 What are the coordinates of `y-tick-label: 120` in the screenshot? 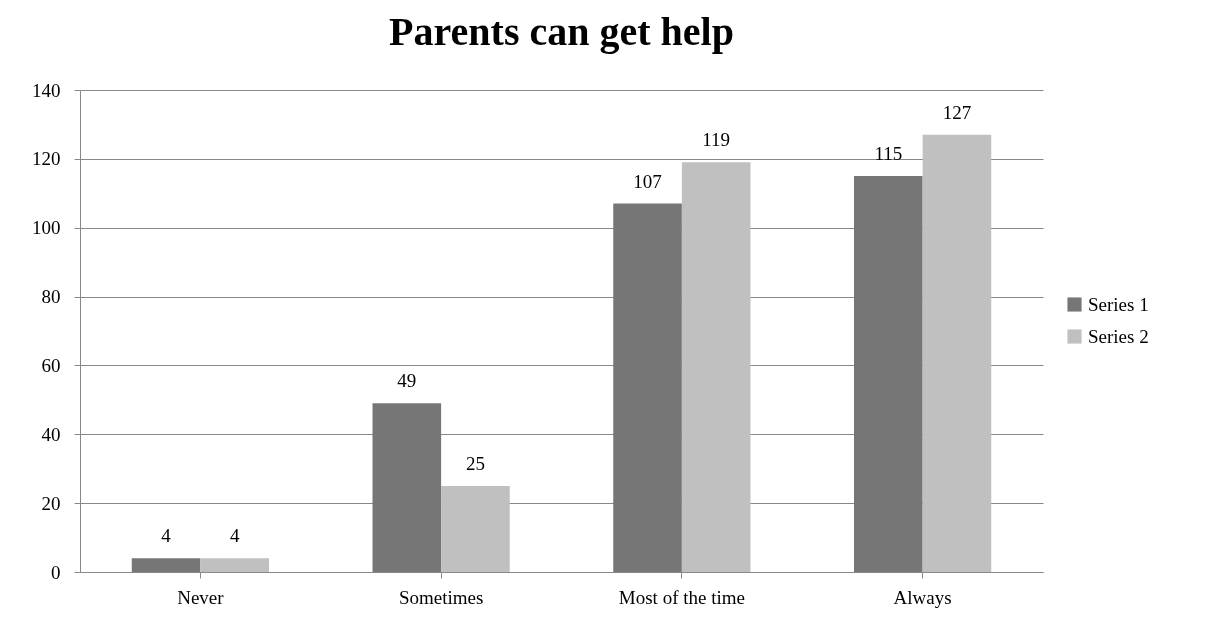 It's located at (46, 159).